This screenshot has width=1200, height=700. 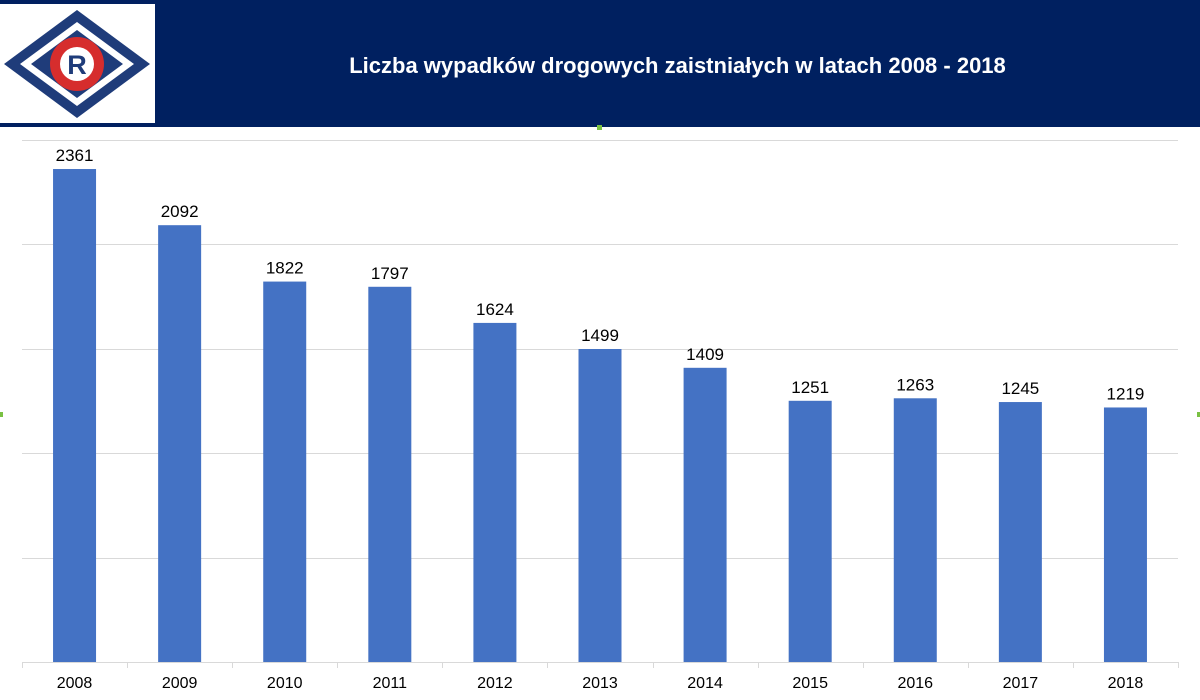 What do you see at coordinates (600, 683) in the screenshot?
I see `x-tick-label-2013: 2013` at bounding box center [600, 683].